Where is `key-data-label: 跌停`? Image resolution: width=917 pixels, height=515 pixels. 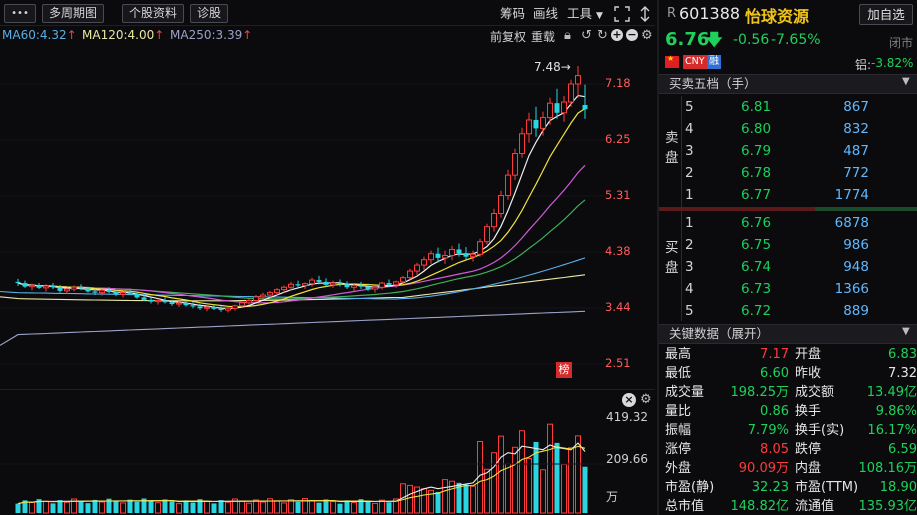
key-data-label: 跌停 is located at coordinates (808, 449).